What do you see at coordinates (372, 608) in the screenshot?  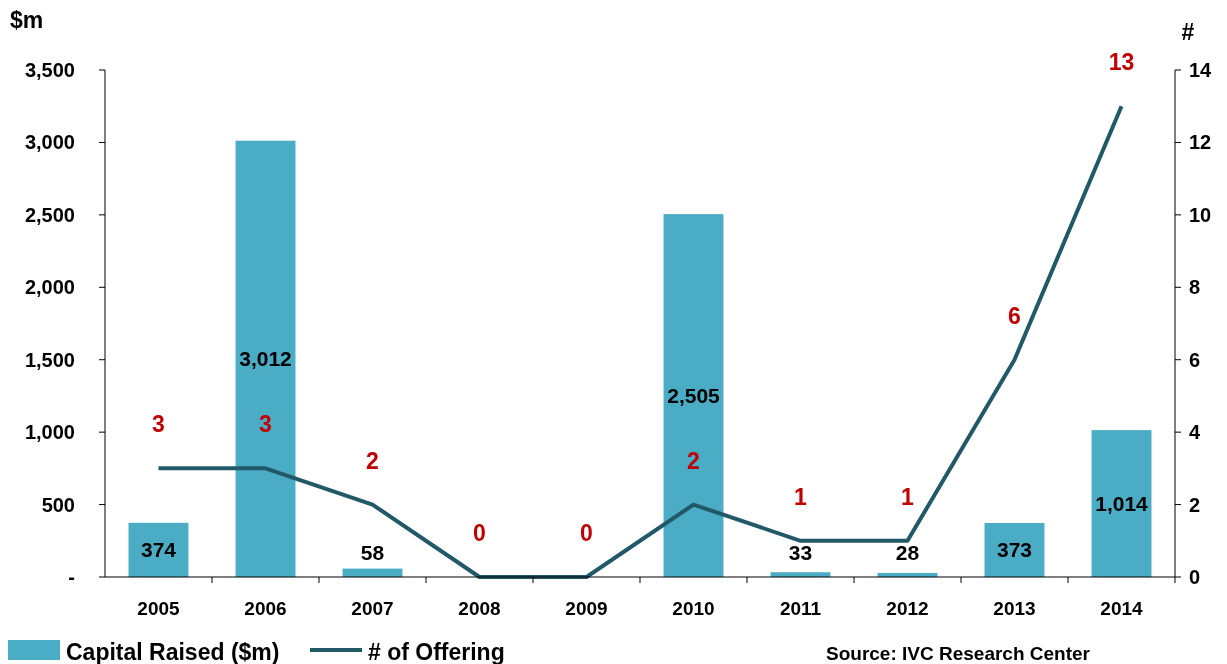 I see `x-tick-label: 2007` at bounding box center [372, 608].